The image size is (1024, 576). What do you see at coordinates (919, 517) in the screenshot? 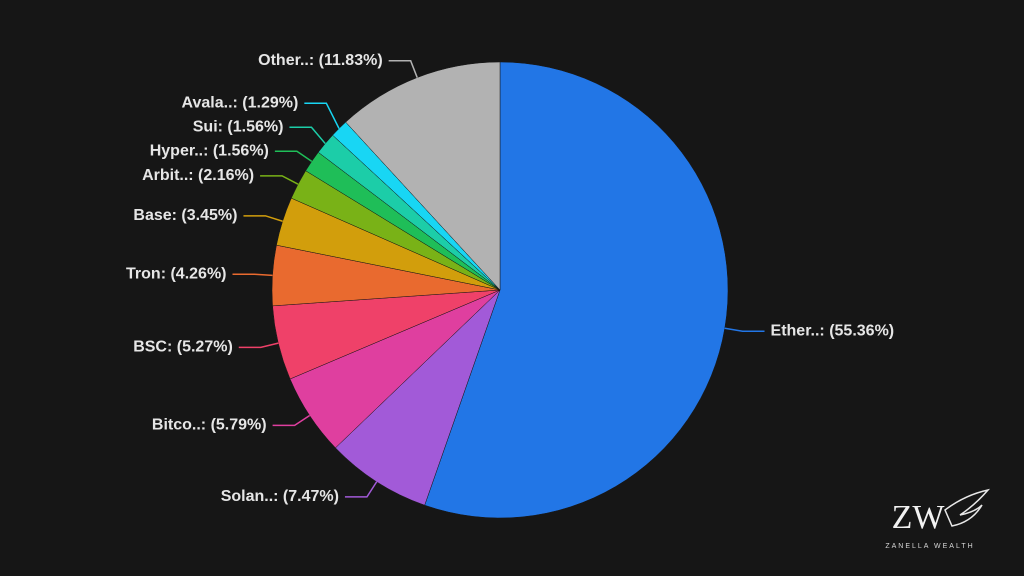
I see `watermark-logo: ZW` at bounding box center [919, 517].